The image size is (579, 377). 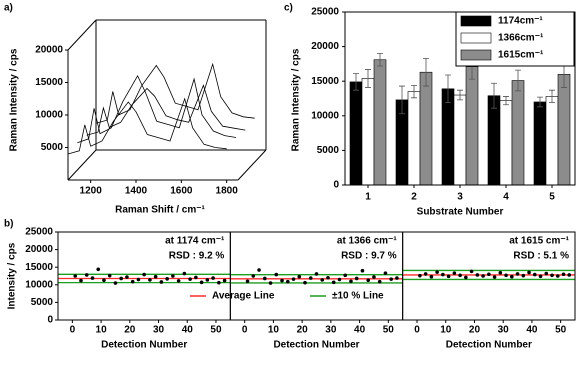 What do you see at coordinates (8, 8) in the screenshot?
I see `panel-label: a)` at bounding box center [8, 8].